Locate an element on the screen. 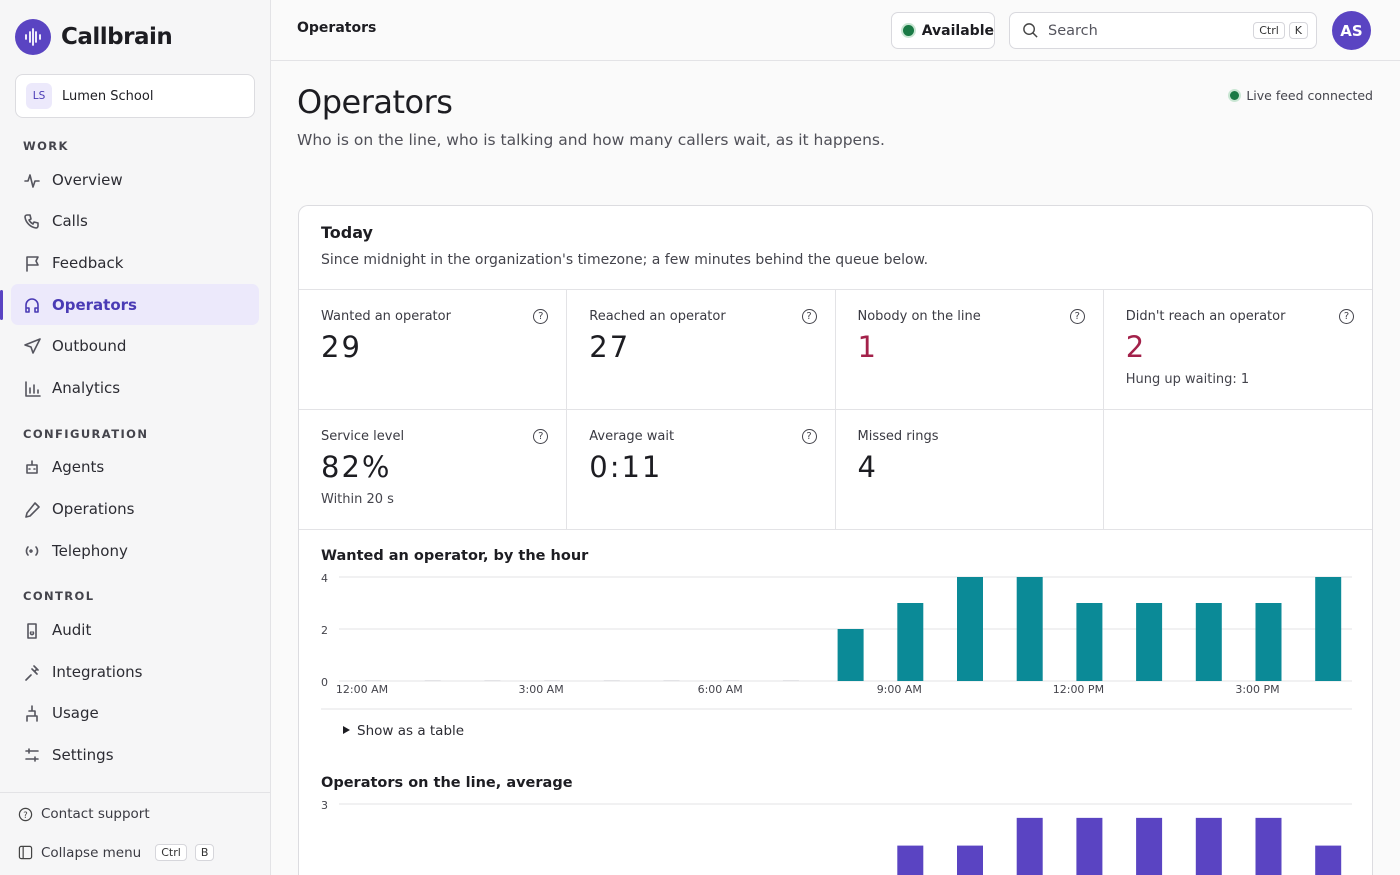 The height and width of the screenshot is (875, 1400). support-link: ? Contact support is located at coordinates (84, 814).